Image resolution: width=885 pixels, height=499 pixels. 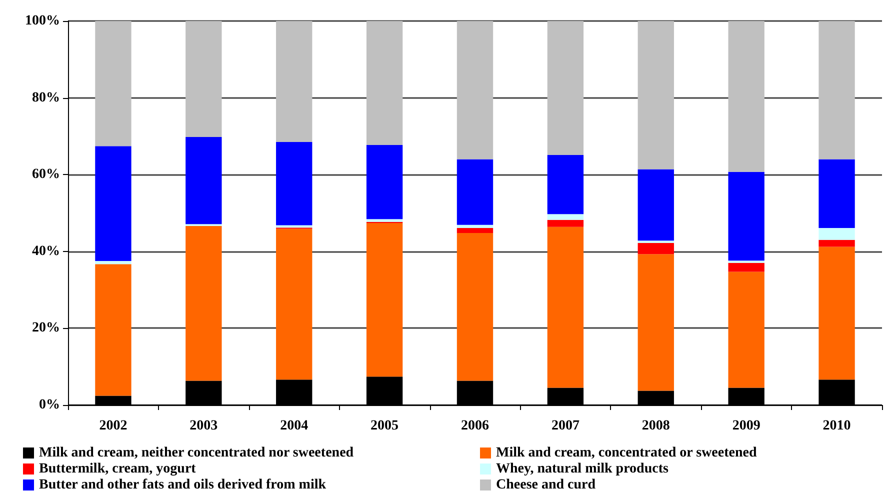 I want to click on x-tick-label: 2002, so click(x=113, y=426).